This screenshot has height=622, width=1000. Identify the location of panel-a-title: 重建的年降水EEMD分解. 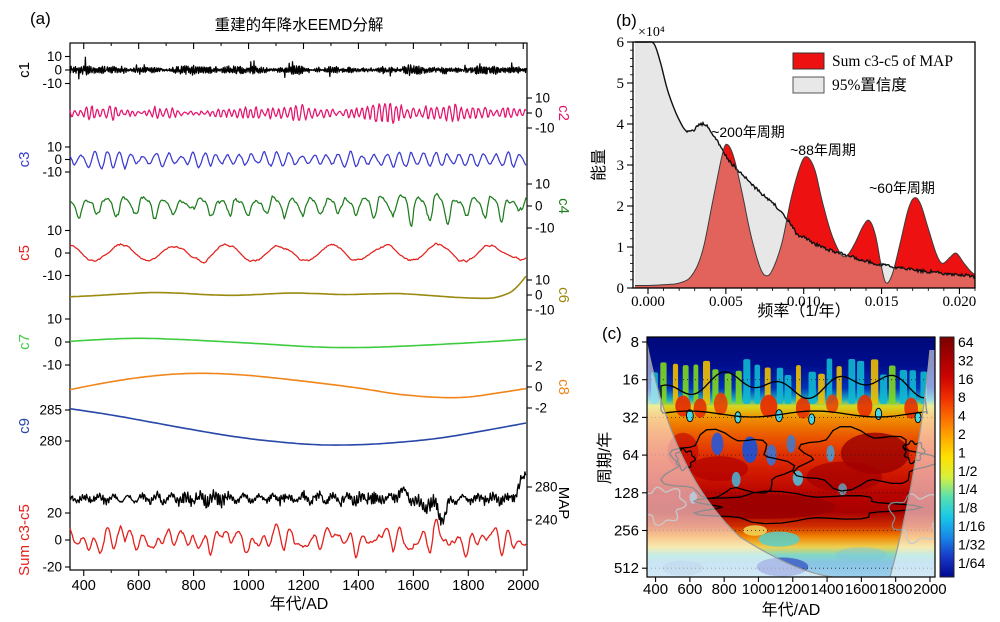
(299, 25).